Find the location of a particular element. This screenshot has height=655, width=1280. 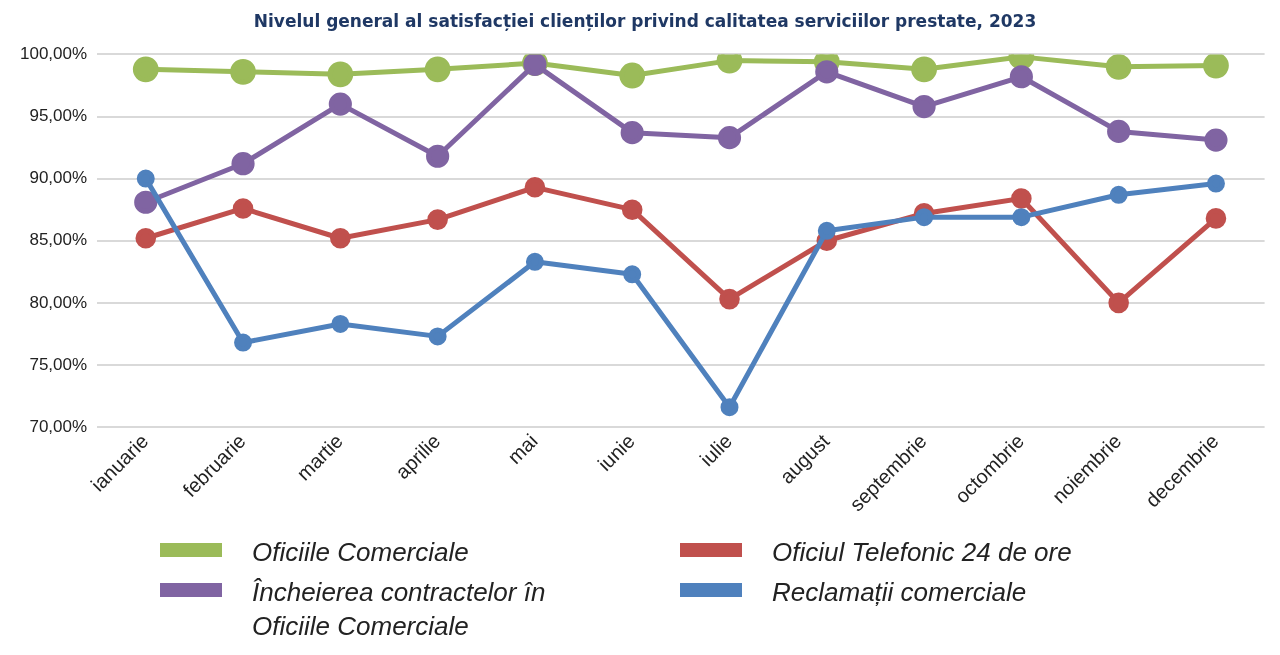

chart-title: Nivelul general al satisfacției clienților privind calitatea serviciilor prestate, 2023 is located at coordinates (645, 20).